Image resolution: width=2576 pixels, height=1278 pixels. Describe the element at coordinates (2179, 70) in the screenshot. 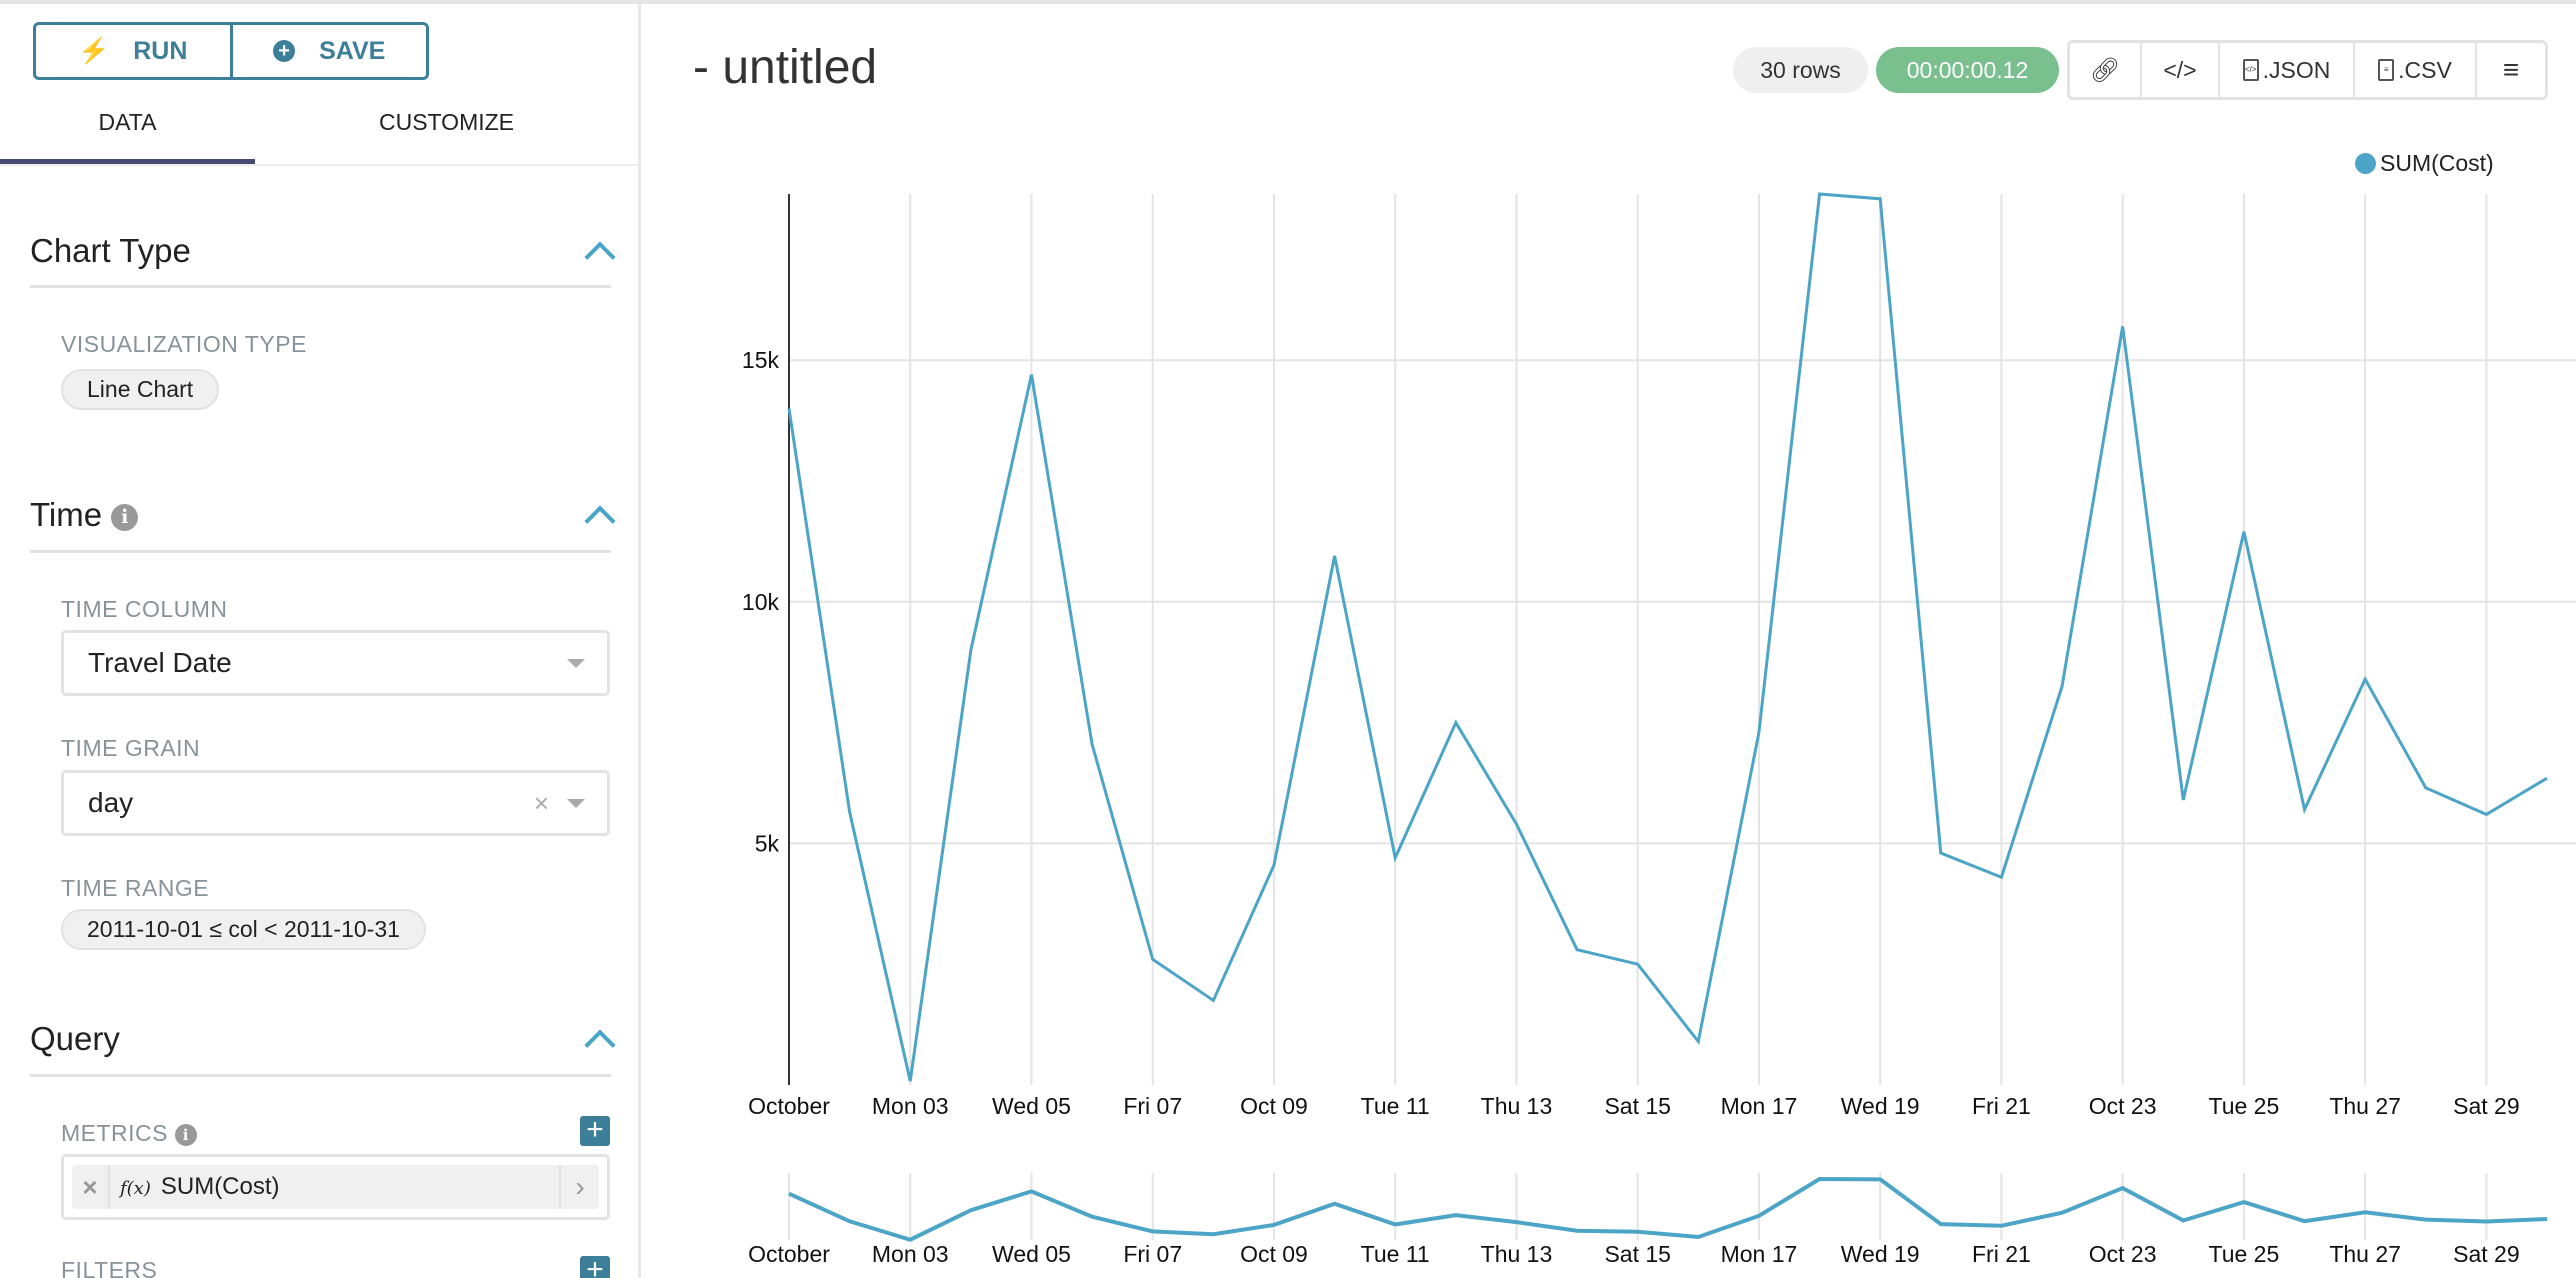

I see `embed-code-button: </>` at that location.